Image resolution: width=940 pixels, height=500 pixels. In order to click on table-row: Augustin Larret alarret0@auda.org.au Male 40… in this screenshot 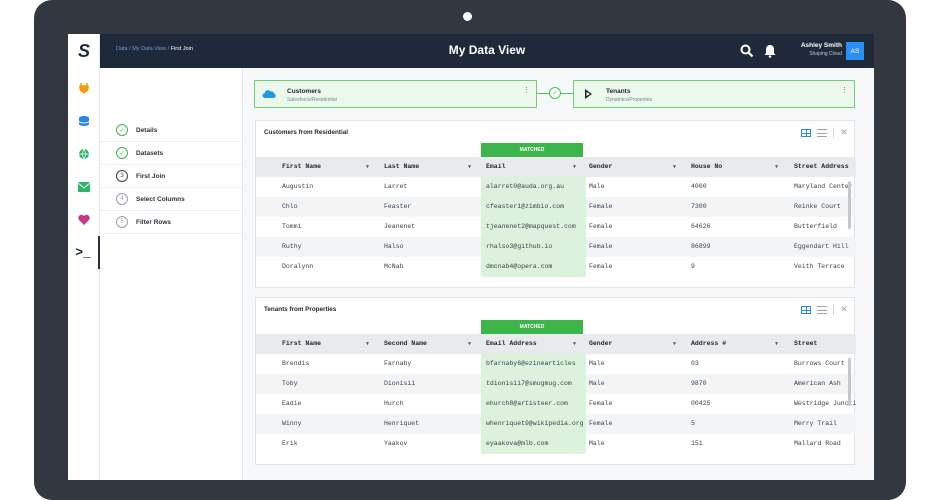, I will do `click(556, 187)`.